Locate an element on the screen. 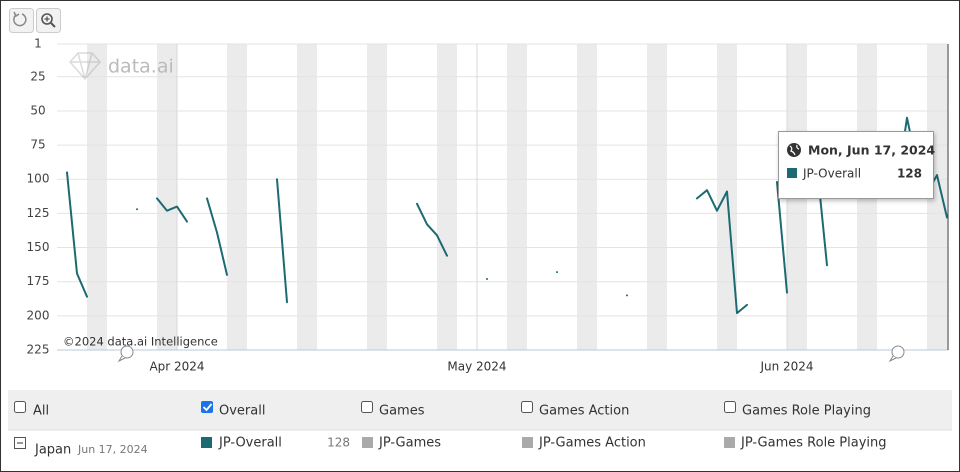 The image size is (960, 472). watermark is located at coordinates (85, 66).